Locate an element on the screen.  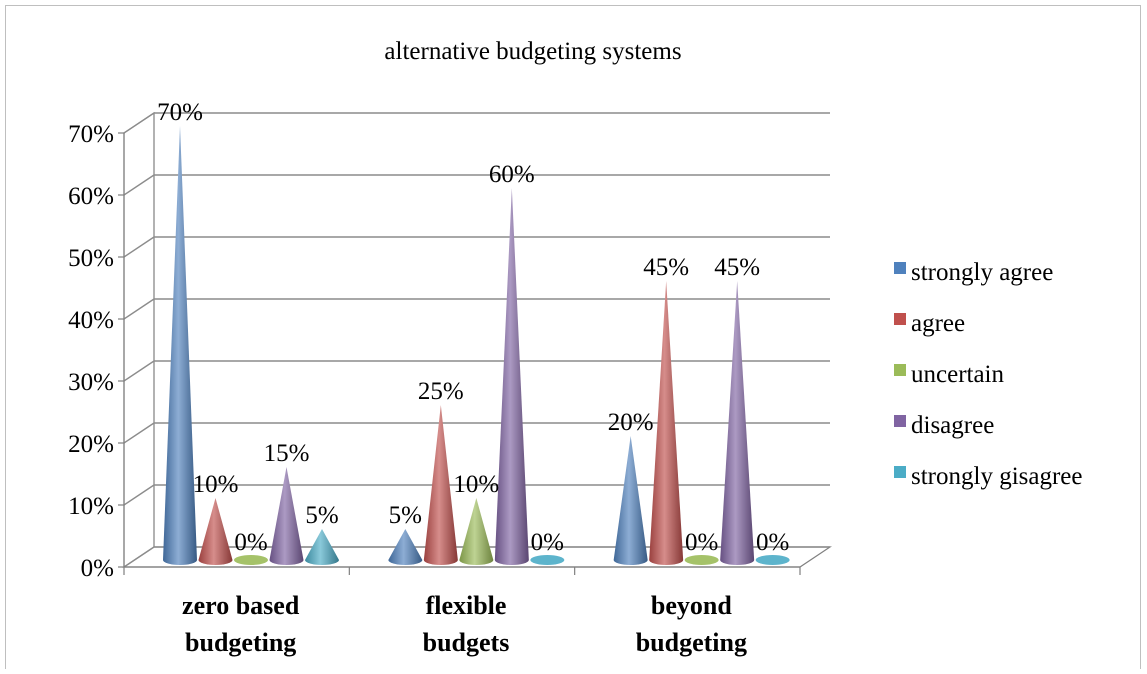
category-label: beyond is located at coordinates (691, 605).